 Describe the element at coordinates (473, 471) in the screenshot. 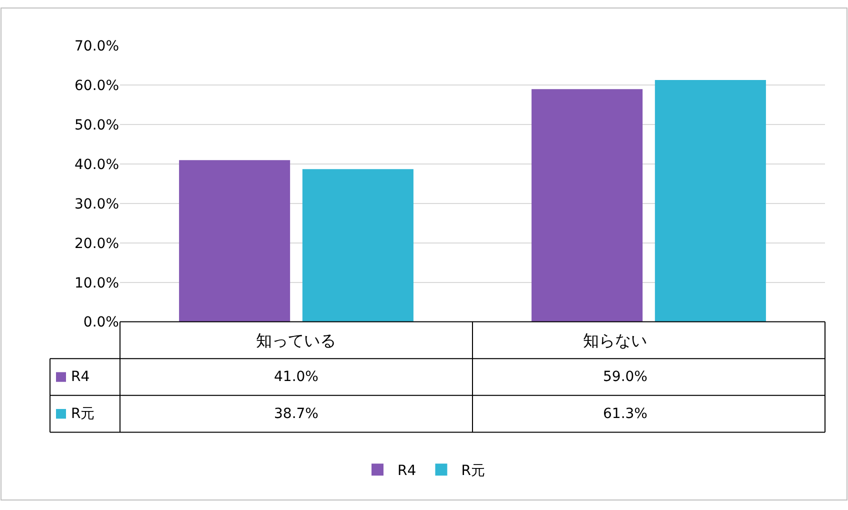

I see `legend-label: R元` at that location.